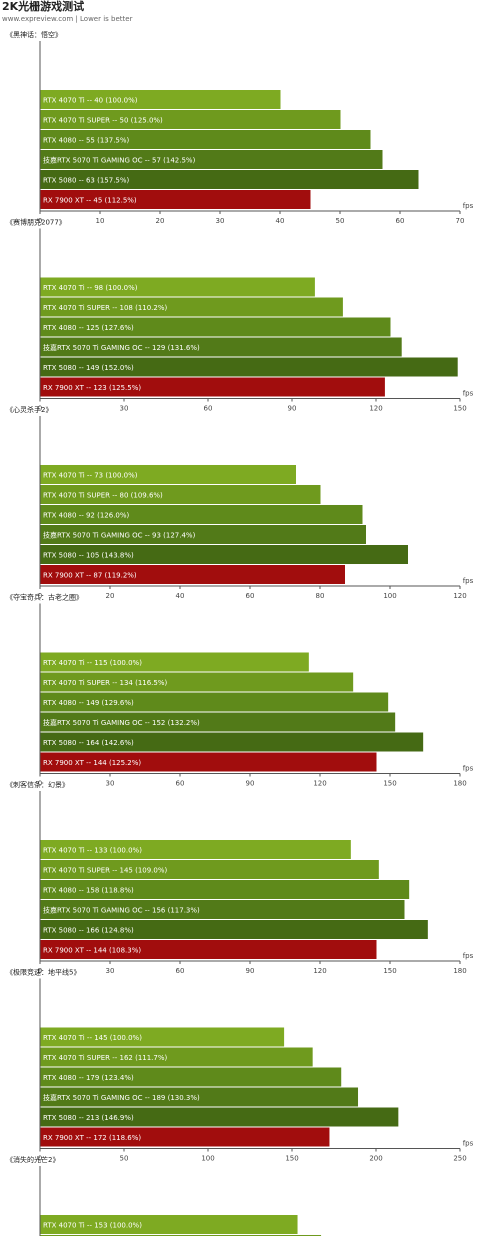 The image size is (500, 1236). What do you see at coordinates (92, 851) in the screenshot?
I see `bar-label: RTX 4070 Ti -- 133 (100.0%)` at bounding box center [92, 851].